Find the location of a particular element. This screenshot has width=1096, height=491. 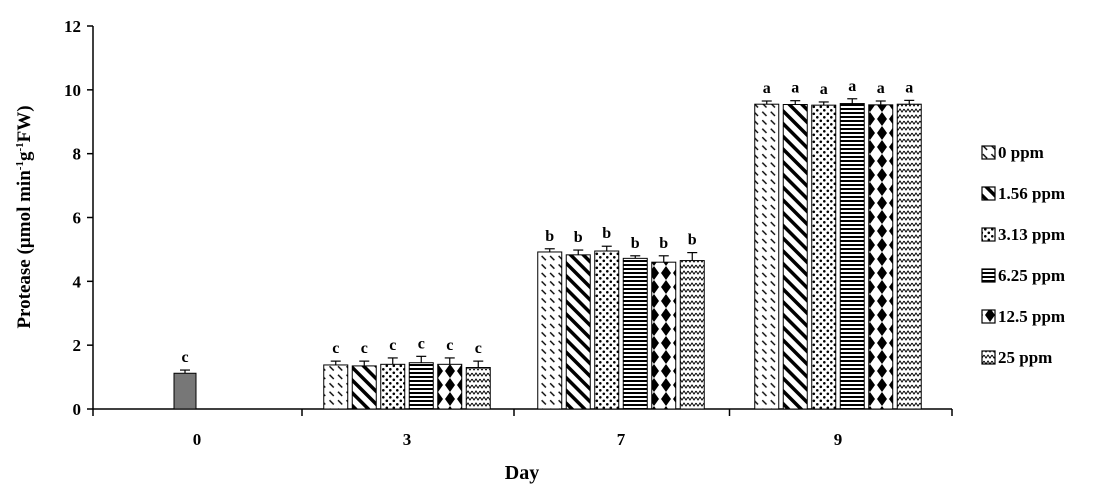

significance-letter-2-1: c is located at coordinates (392, 345).